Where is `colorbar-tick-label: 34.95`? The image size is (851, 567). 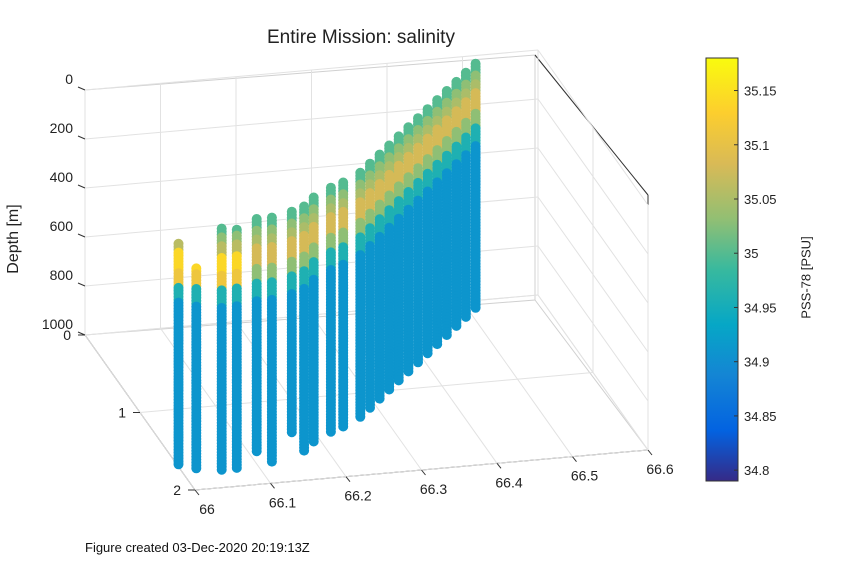 colorbar-tick-label: 34.95 is located at coordinates (760, 307).